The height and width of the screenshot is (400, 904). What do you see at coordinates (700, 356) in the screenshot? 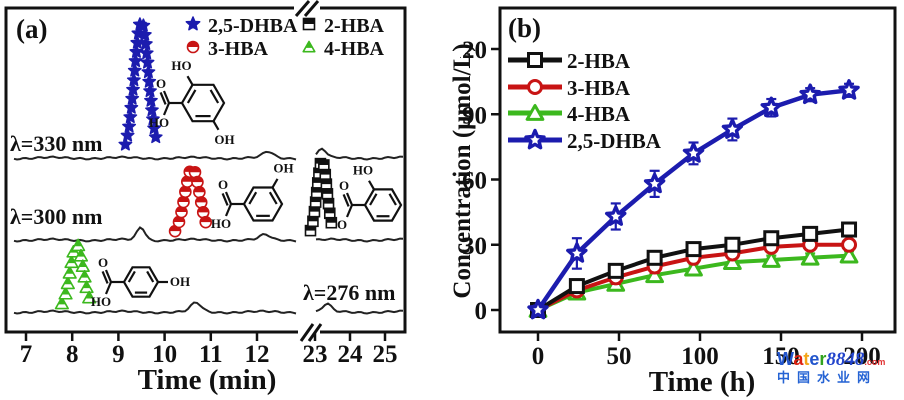
I see `x-tick-label: 100` at bounding box center [700, 356].